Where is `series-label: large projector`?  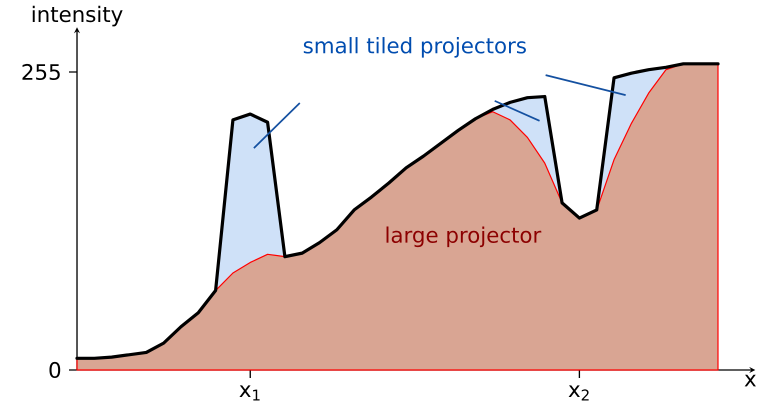
series-label: large projector is located at coordinates (464, 237).